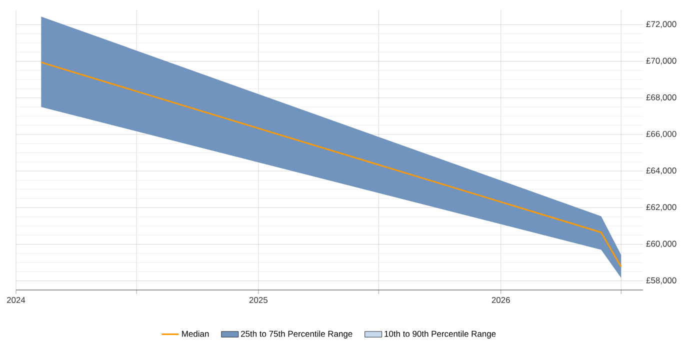  What do you see at coordinates (195, 333) in the screenshot?
I see `legend-label: Median` at bounding box center [195, 333].